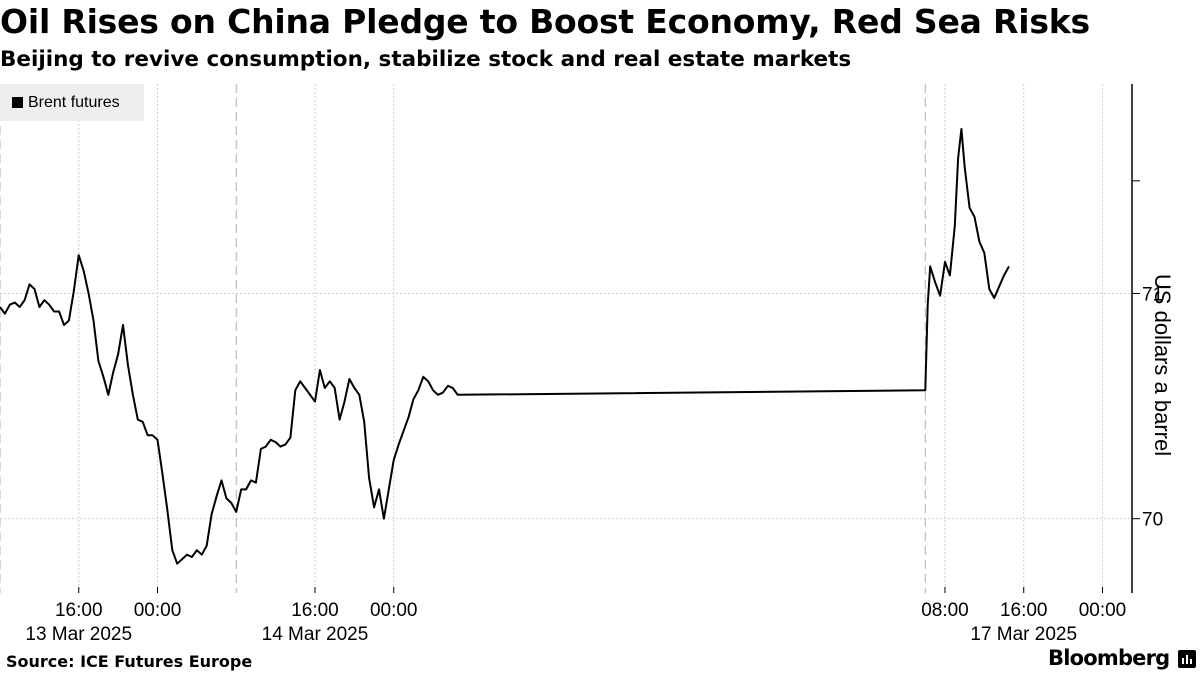 The width and height of the screenshot is (1200, 675). I want to click on legend-label: Brent futures, so click(74, 102).